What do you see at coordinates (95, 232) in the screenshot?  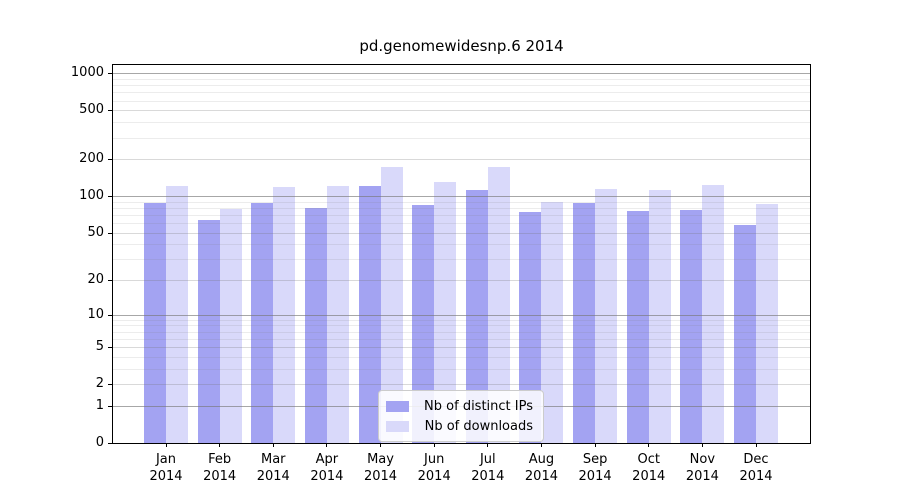 I see `y-tick-label: 50` at bounding box center [95, 232].